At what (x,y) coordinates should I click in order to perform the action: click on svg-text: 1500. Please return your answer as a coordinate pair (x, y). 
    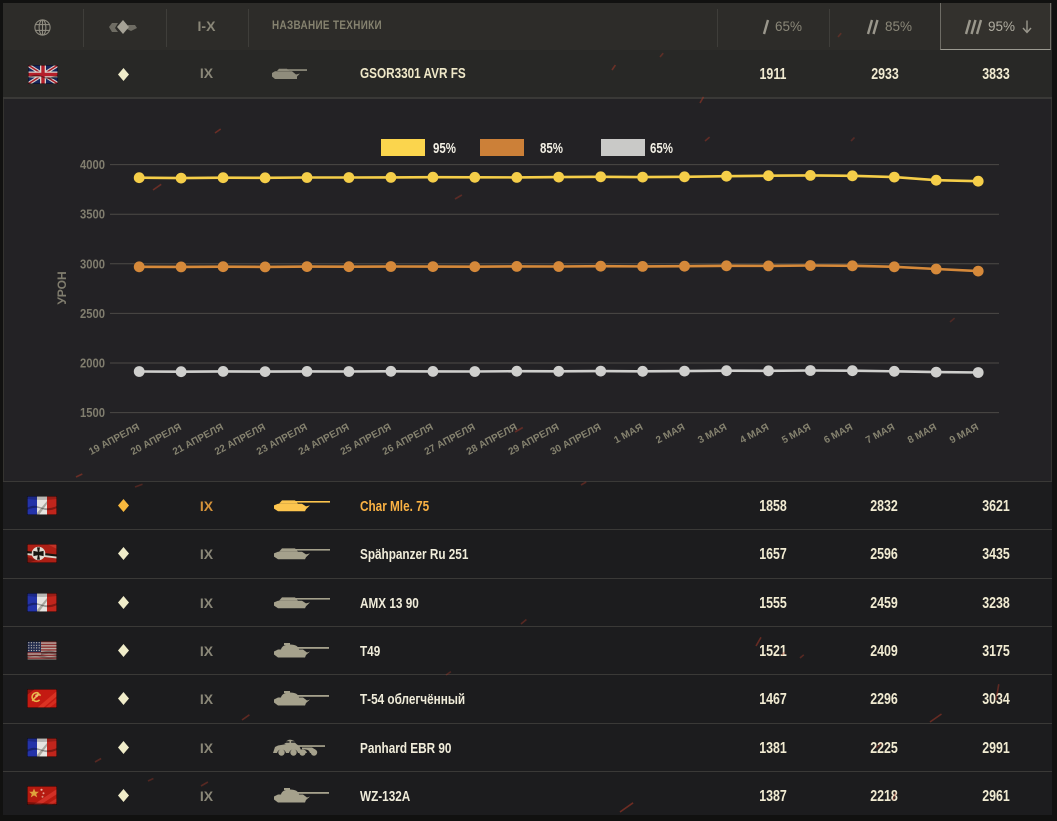
    Looking at the image, I should click on (92, 412).